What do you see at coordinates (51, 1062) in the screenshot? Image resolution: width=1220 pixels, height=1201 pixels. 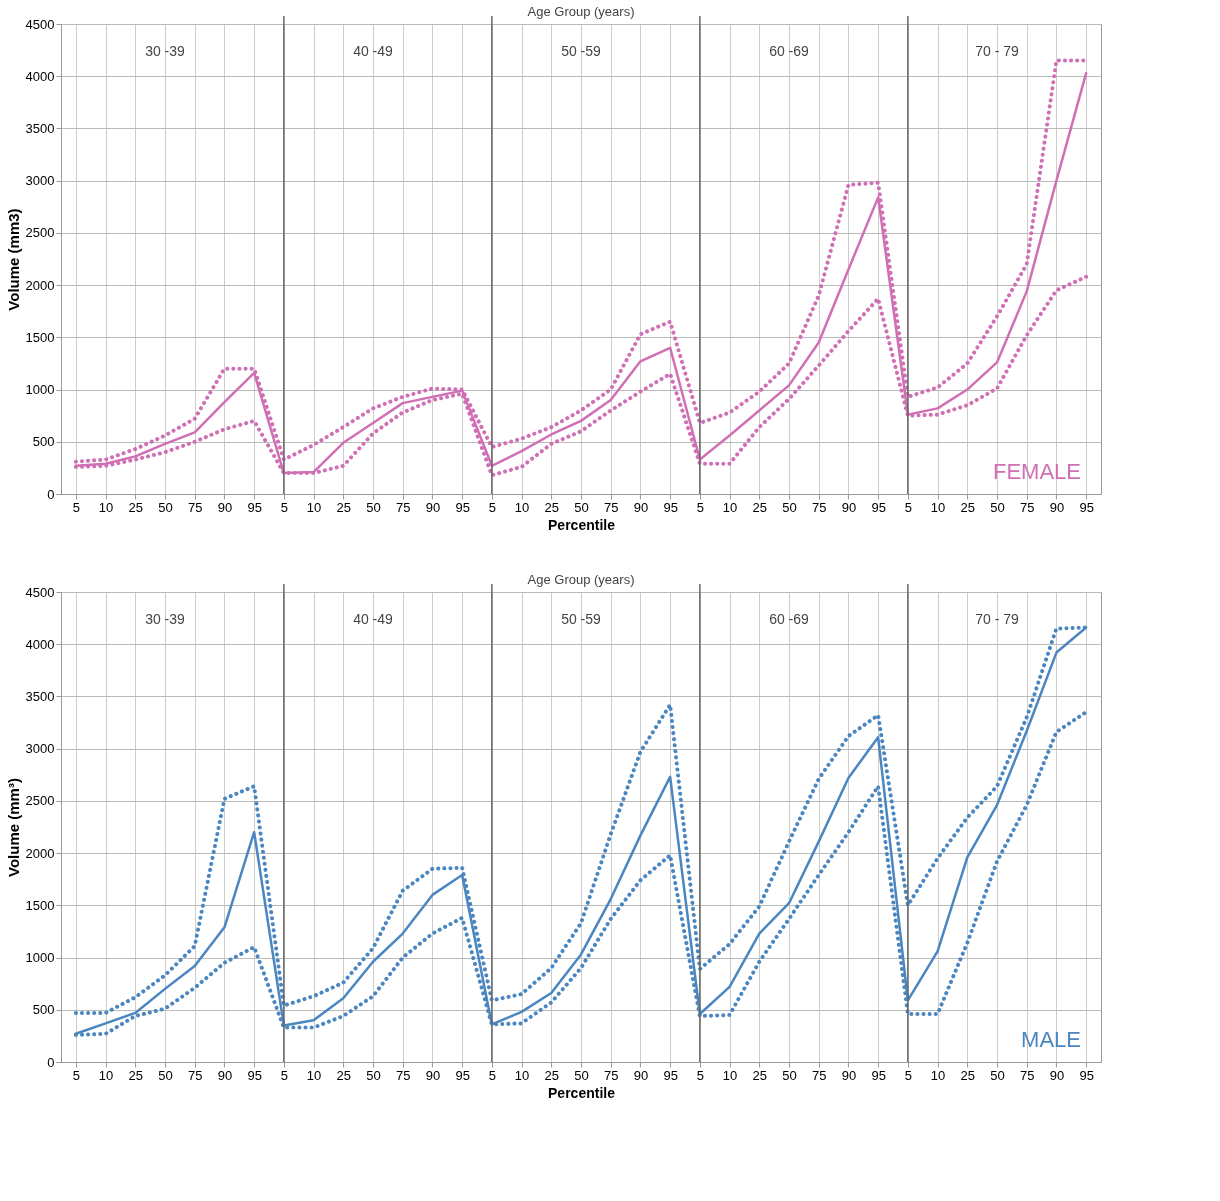 I see `y-tick-label: 0` at bounding box center [51, 1062].